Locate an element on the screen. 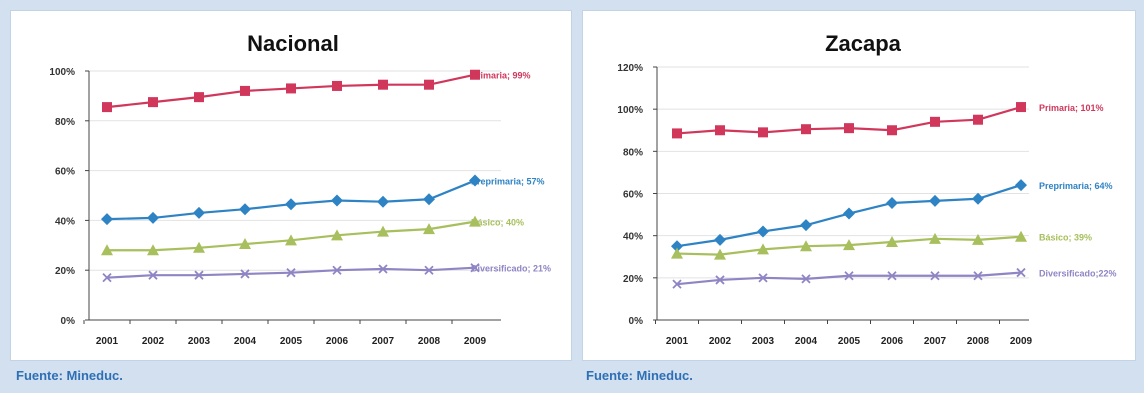 This screenshot has height=393, width=1144. x-tick-label: 2006 is located at coordinates (337, 341).